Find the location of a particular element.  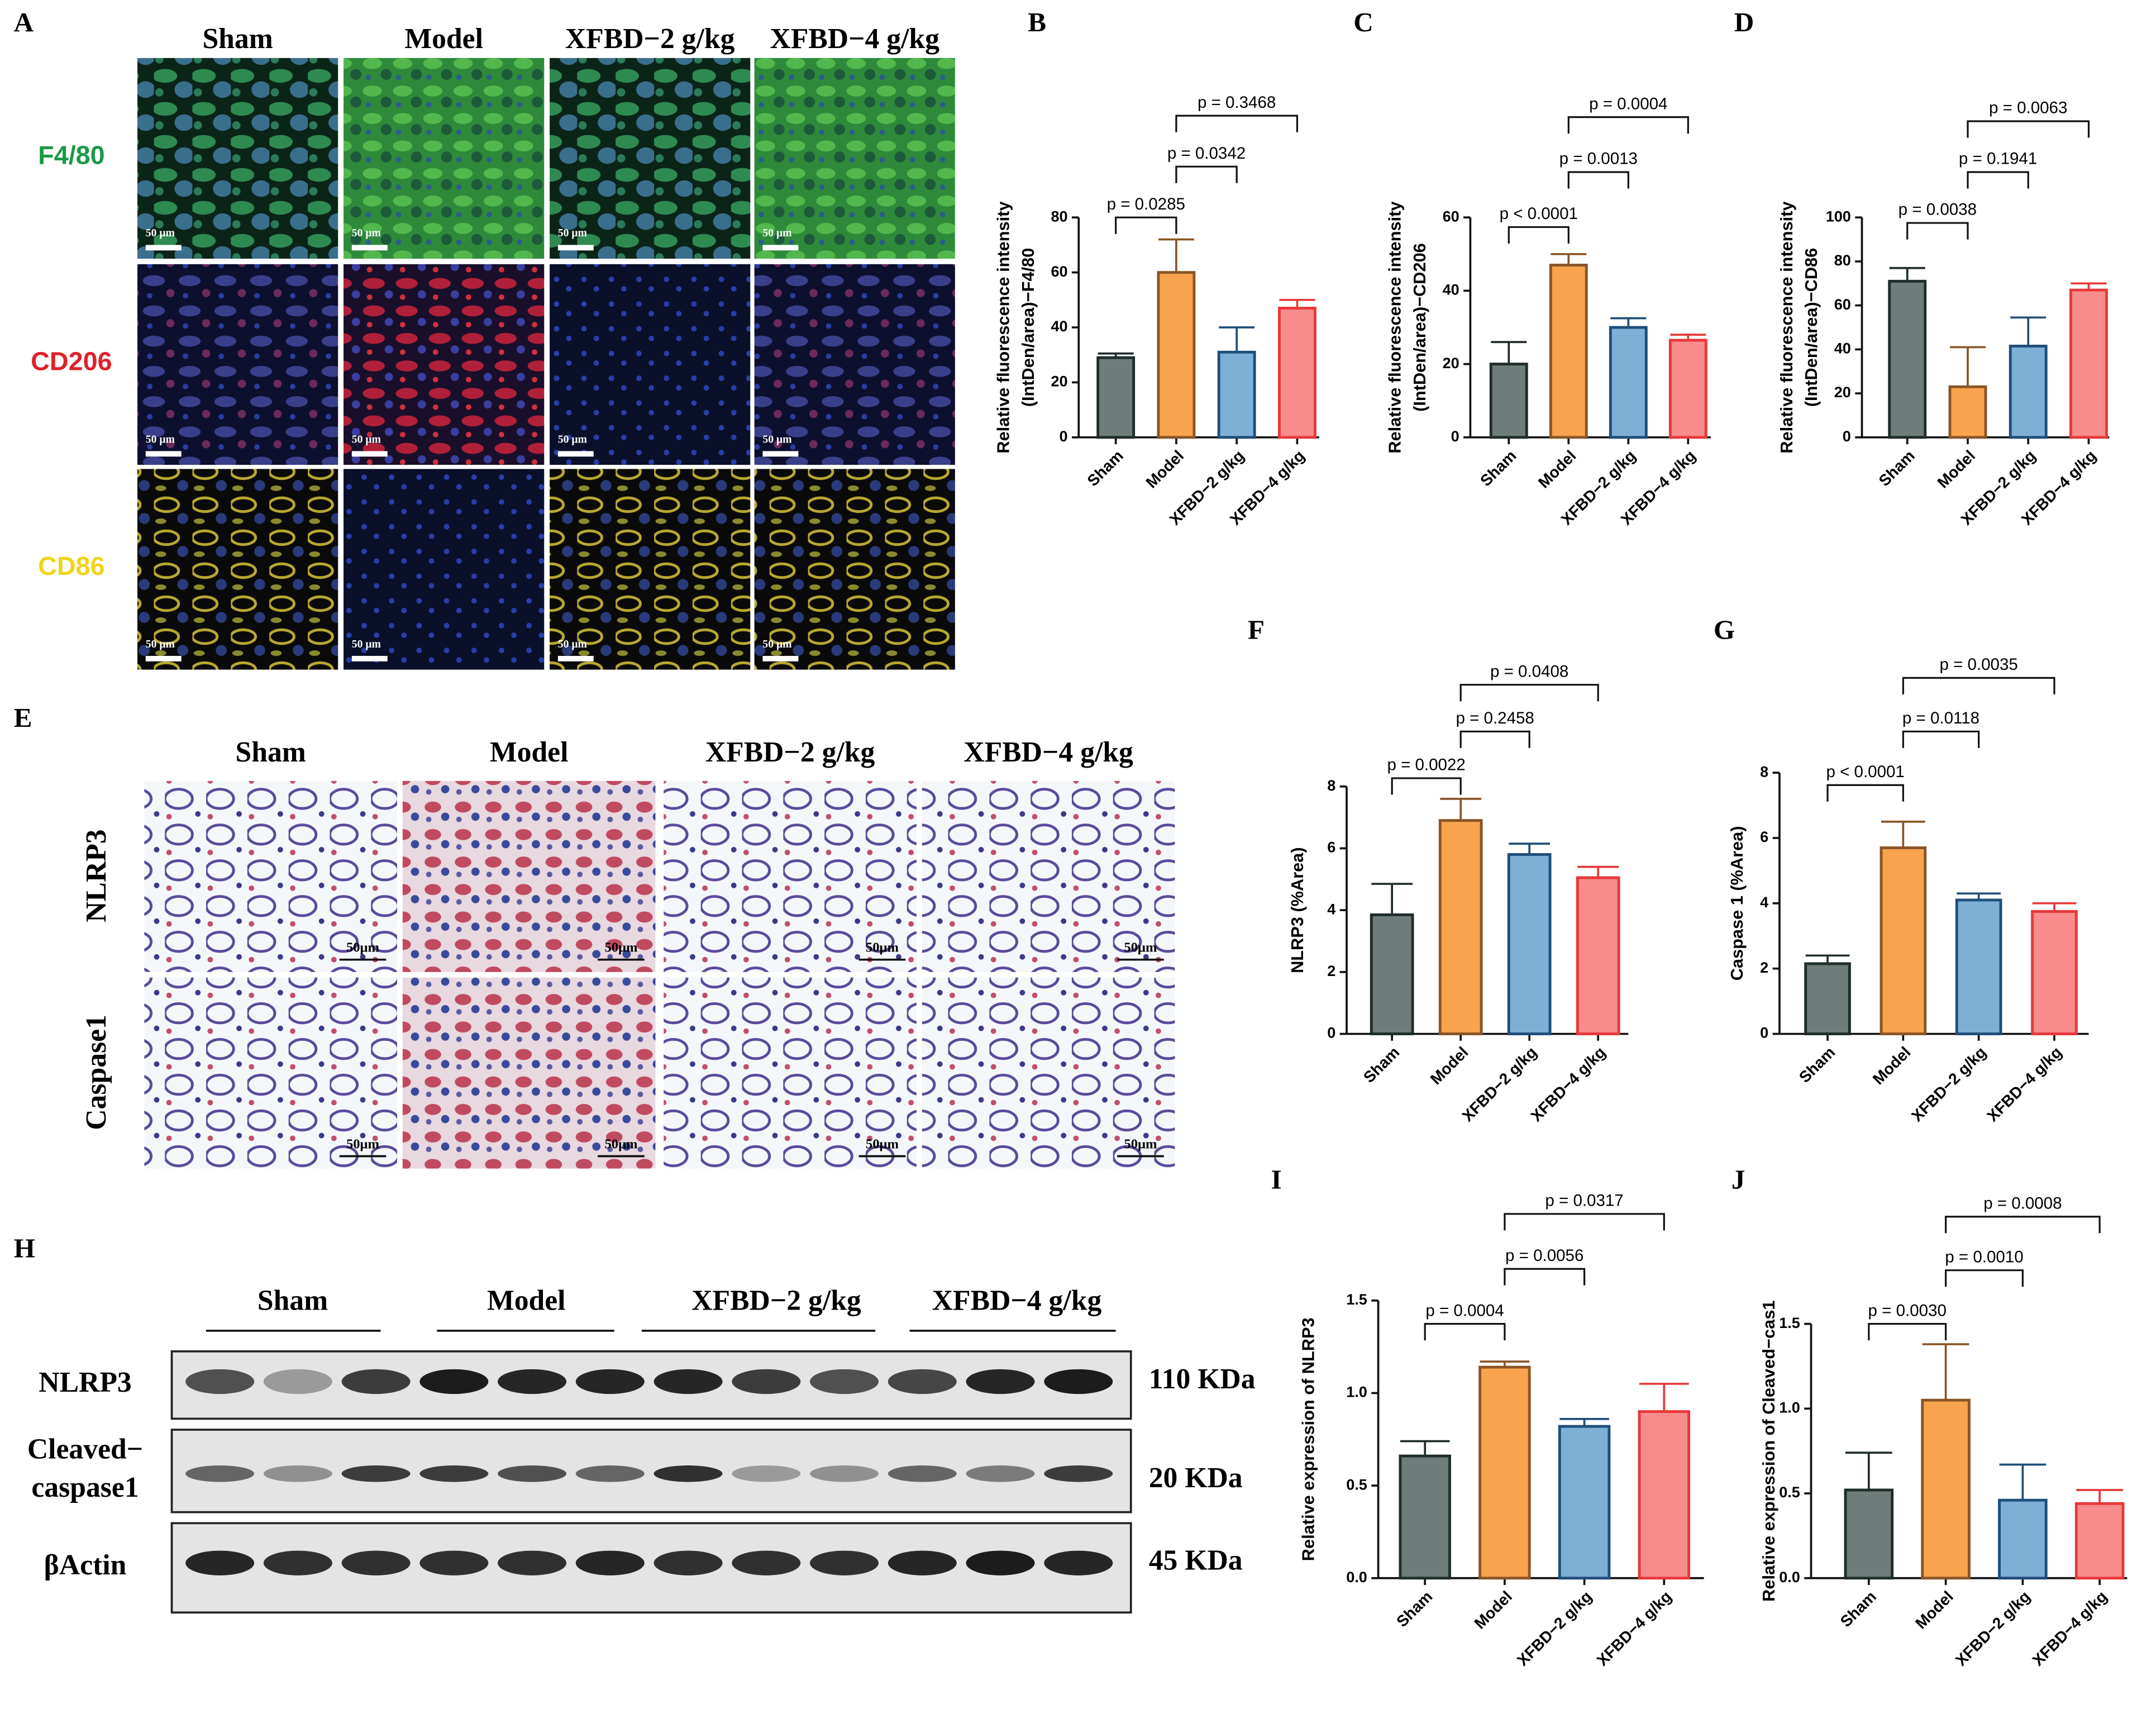

panel-letter: B is located at coordinates (1037, 22).